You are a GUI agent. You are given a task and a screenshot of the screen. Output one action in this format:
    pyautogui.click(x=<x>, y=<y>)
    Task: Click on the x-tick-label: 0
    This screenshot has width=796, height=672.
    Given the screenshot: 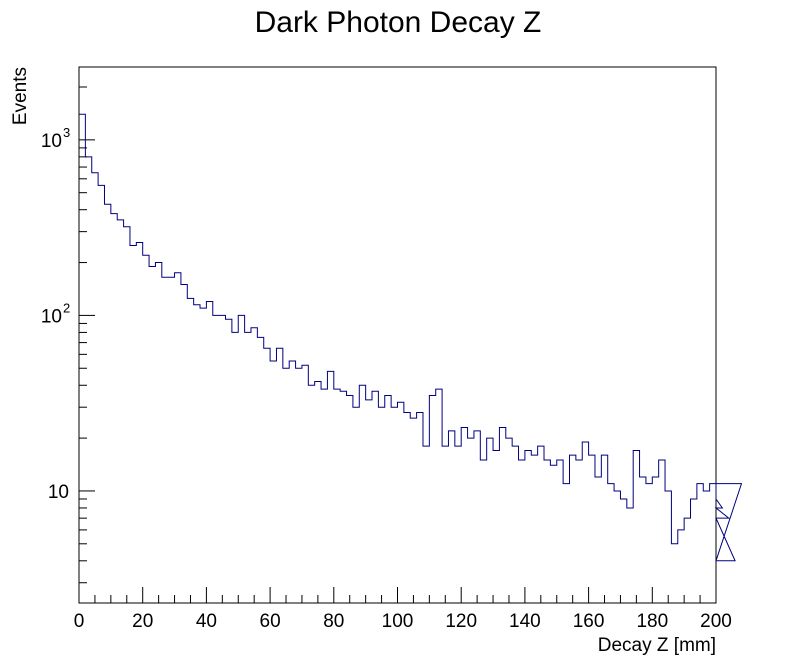 What is the action you would take?
    pyautogui.click(x=79, y=621)
    